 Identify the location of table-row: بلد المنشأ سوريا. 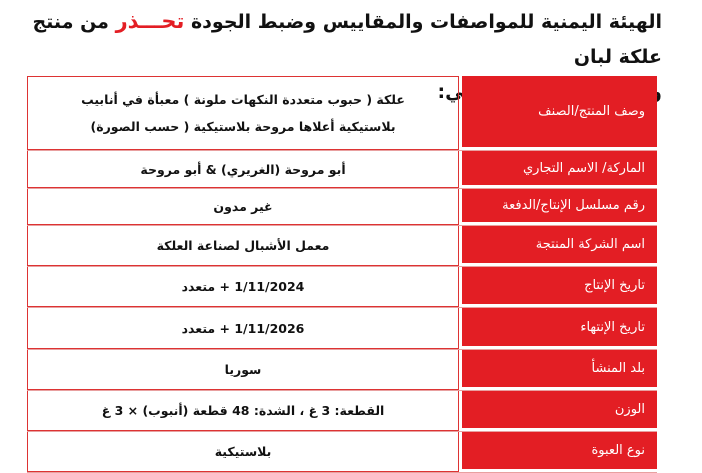
(342, 370).